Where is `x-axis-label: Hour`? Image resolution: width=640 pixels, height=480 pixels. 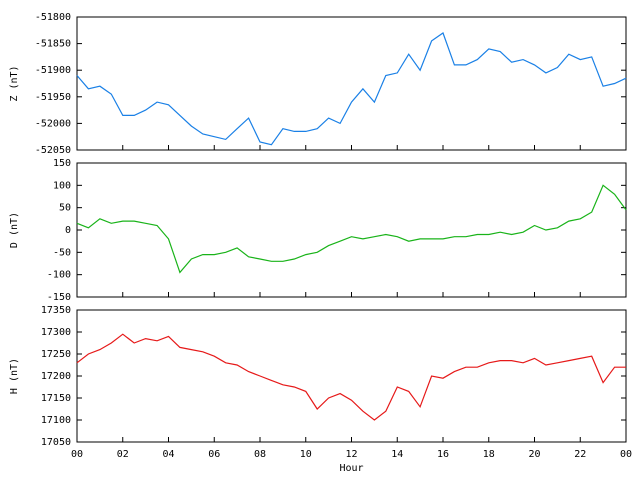
x-axis-label: Hour is located at coordinates (351, 468).